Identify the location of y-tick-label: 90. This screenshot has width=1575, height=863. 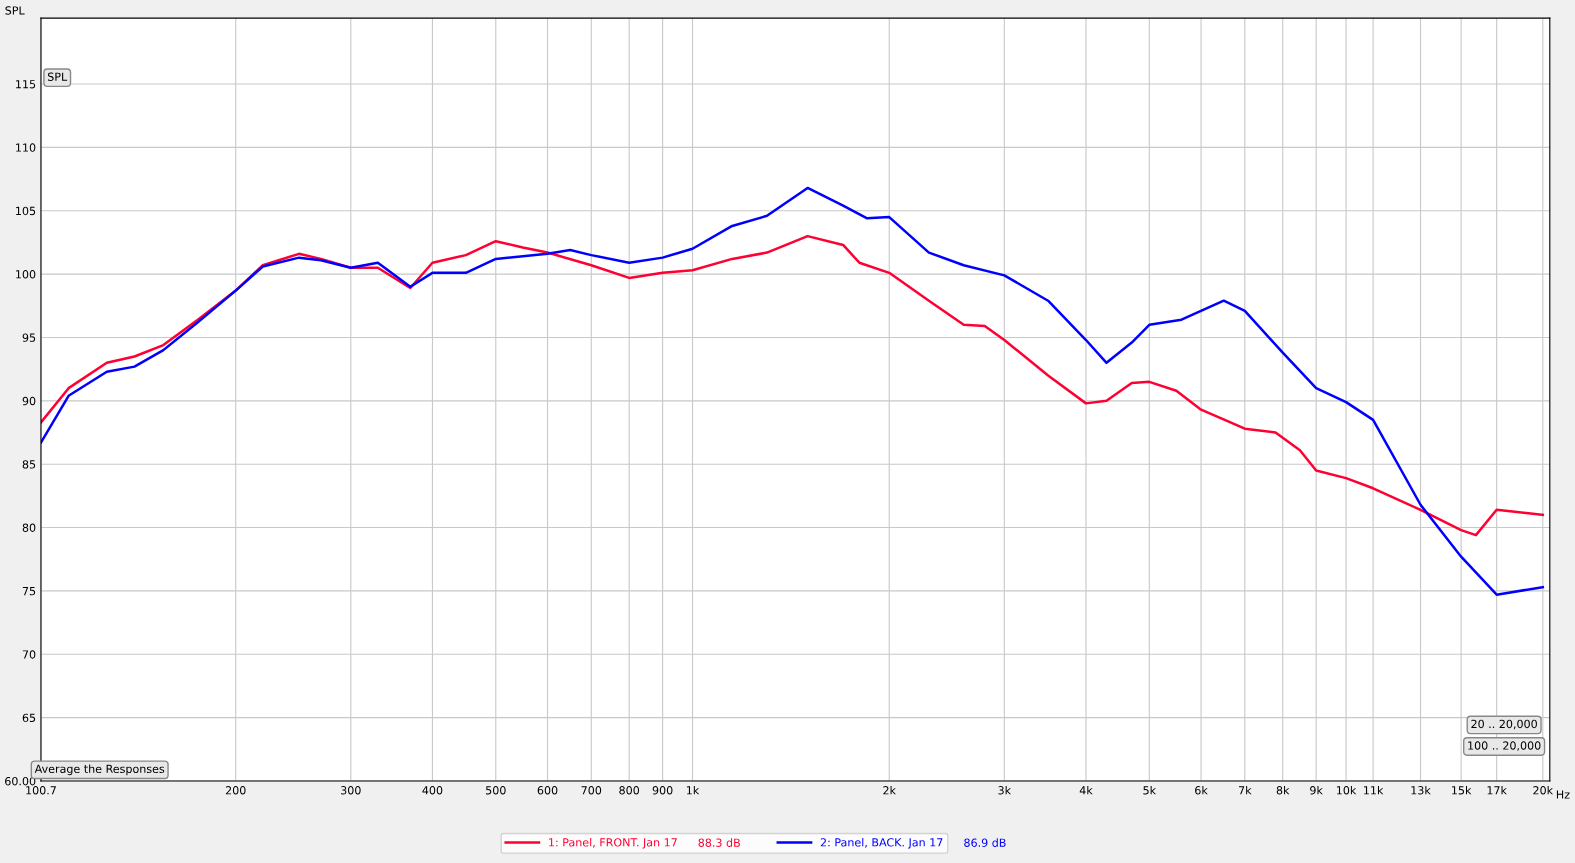
(29, 401).